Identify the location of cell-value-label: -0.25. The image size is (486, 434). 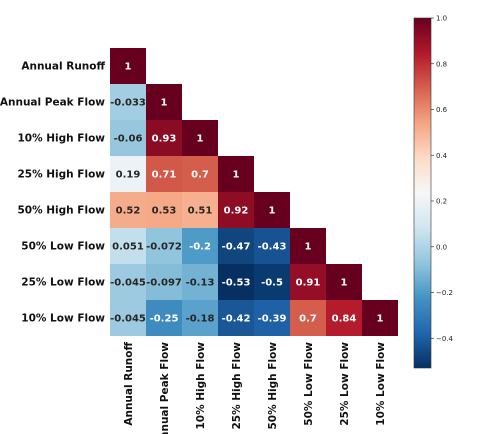
(164, 319).